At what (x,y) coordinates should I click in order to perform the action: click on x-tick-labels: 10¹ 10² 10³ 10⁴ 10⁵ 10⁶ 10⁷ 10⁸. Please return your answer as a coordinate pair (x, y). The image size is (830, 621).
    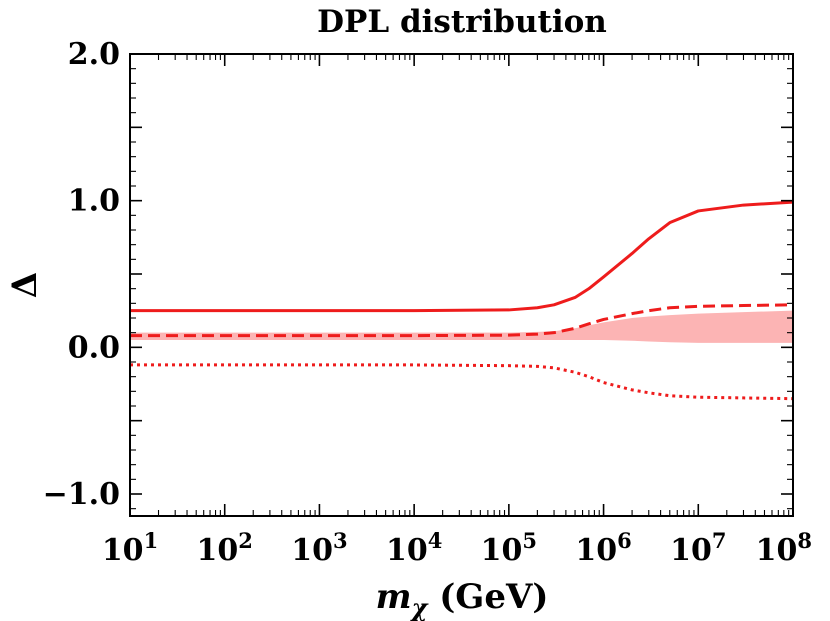
    Looking at the image, I should click on (457, 548).